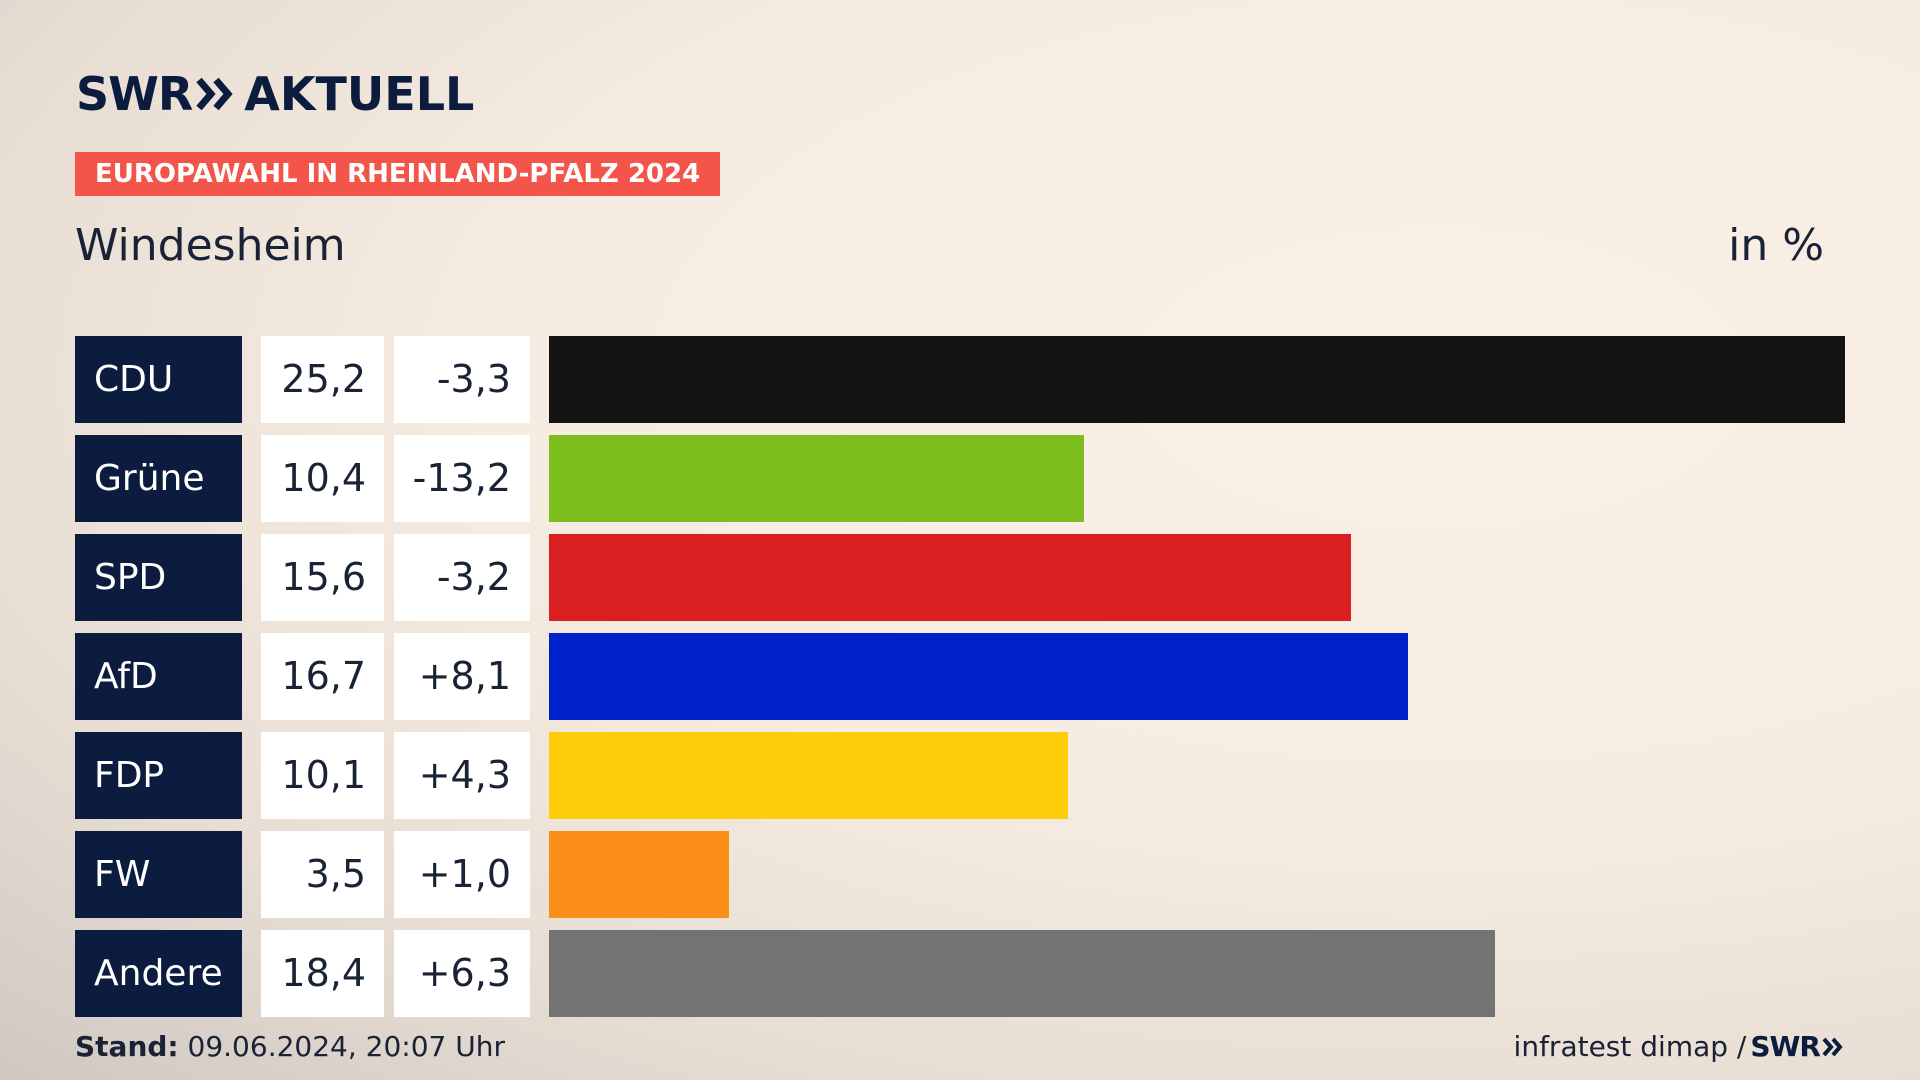 This screenshot has height=1080, width=1920. What do you see at coordinates (158, 973) in the screenshot?
I see `party-label: Andere` at bounding box center [158, 973].